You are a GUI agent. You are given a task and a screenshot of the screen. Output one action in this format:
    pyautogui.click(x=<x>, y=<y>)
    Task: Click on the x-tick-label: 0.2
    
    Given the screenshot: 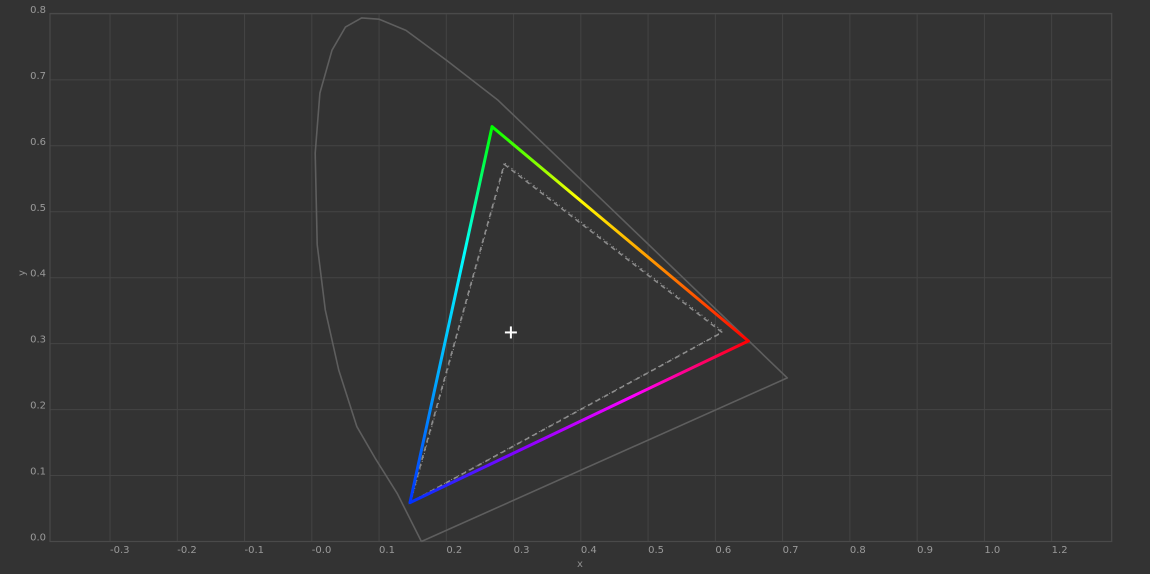 What is the action you would take?
    pyautogui.click(x=454, y=550)
    